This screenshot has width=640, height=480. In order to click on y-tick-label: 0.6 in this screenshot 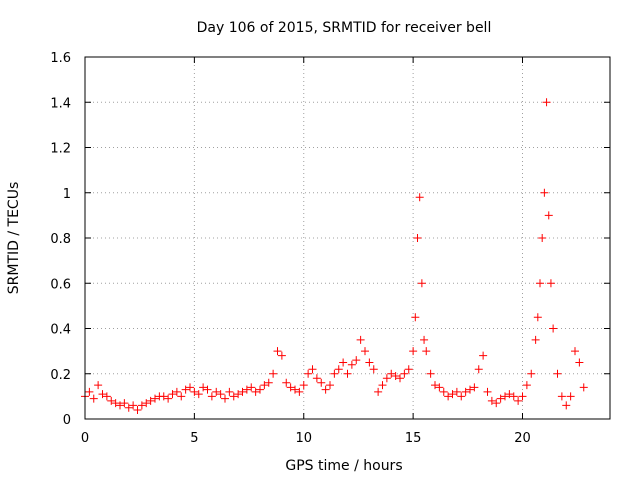, I will do `click(60, 284)`.